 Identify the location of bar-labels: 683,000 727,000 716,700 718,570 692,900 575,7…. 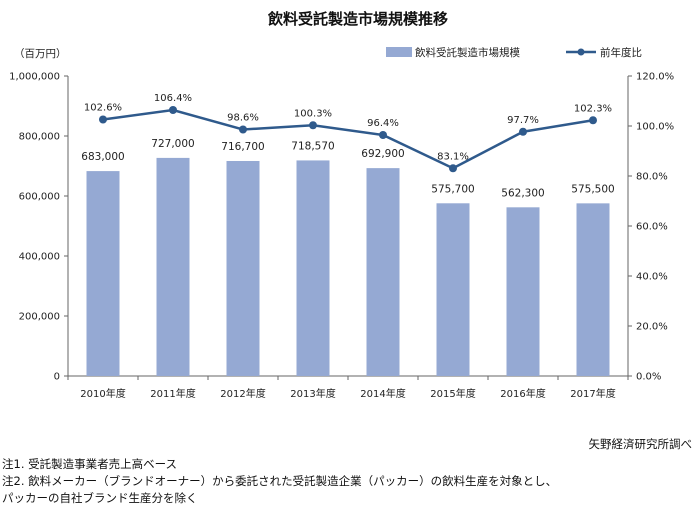
(347, 168).